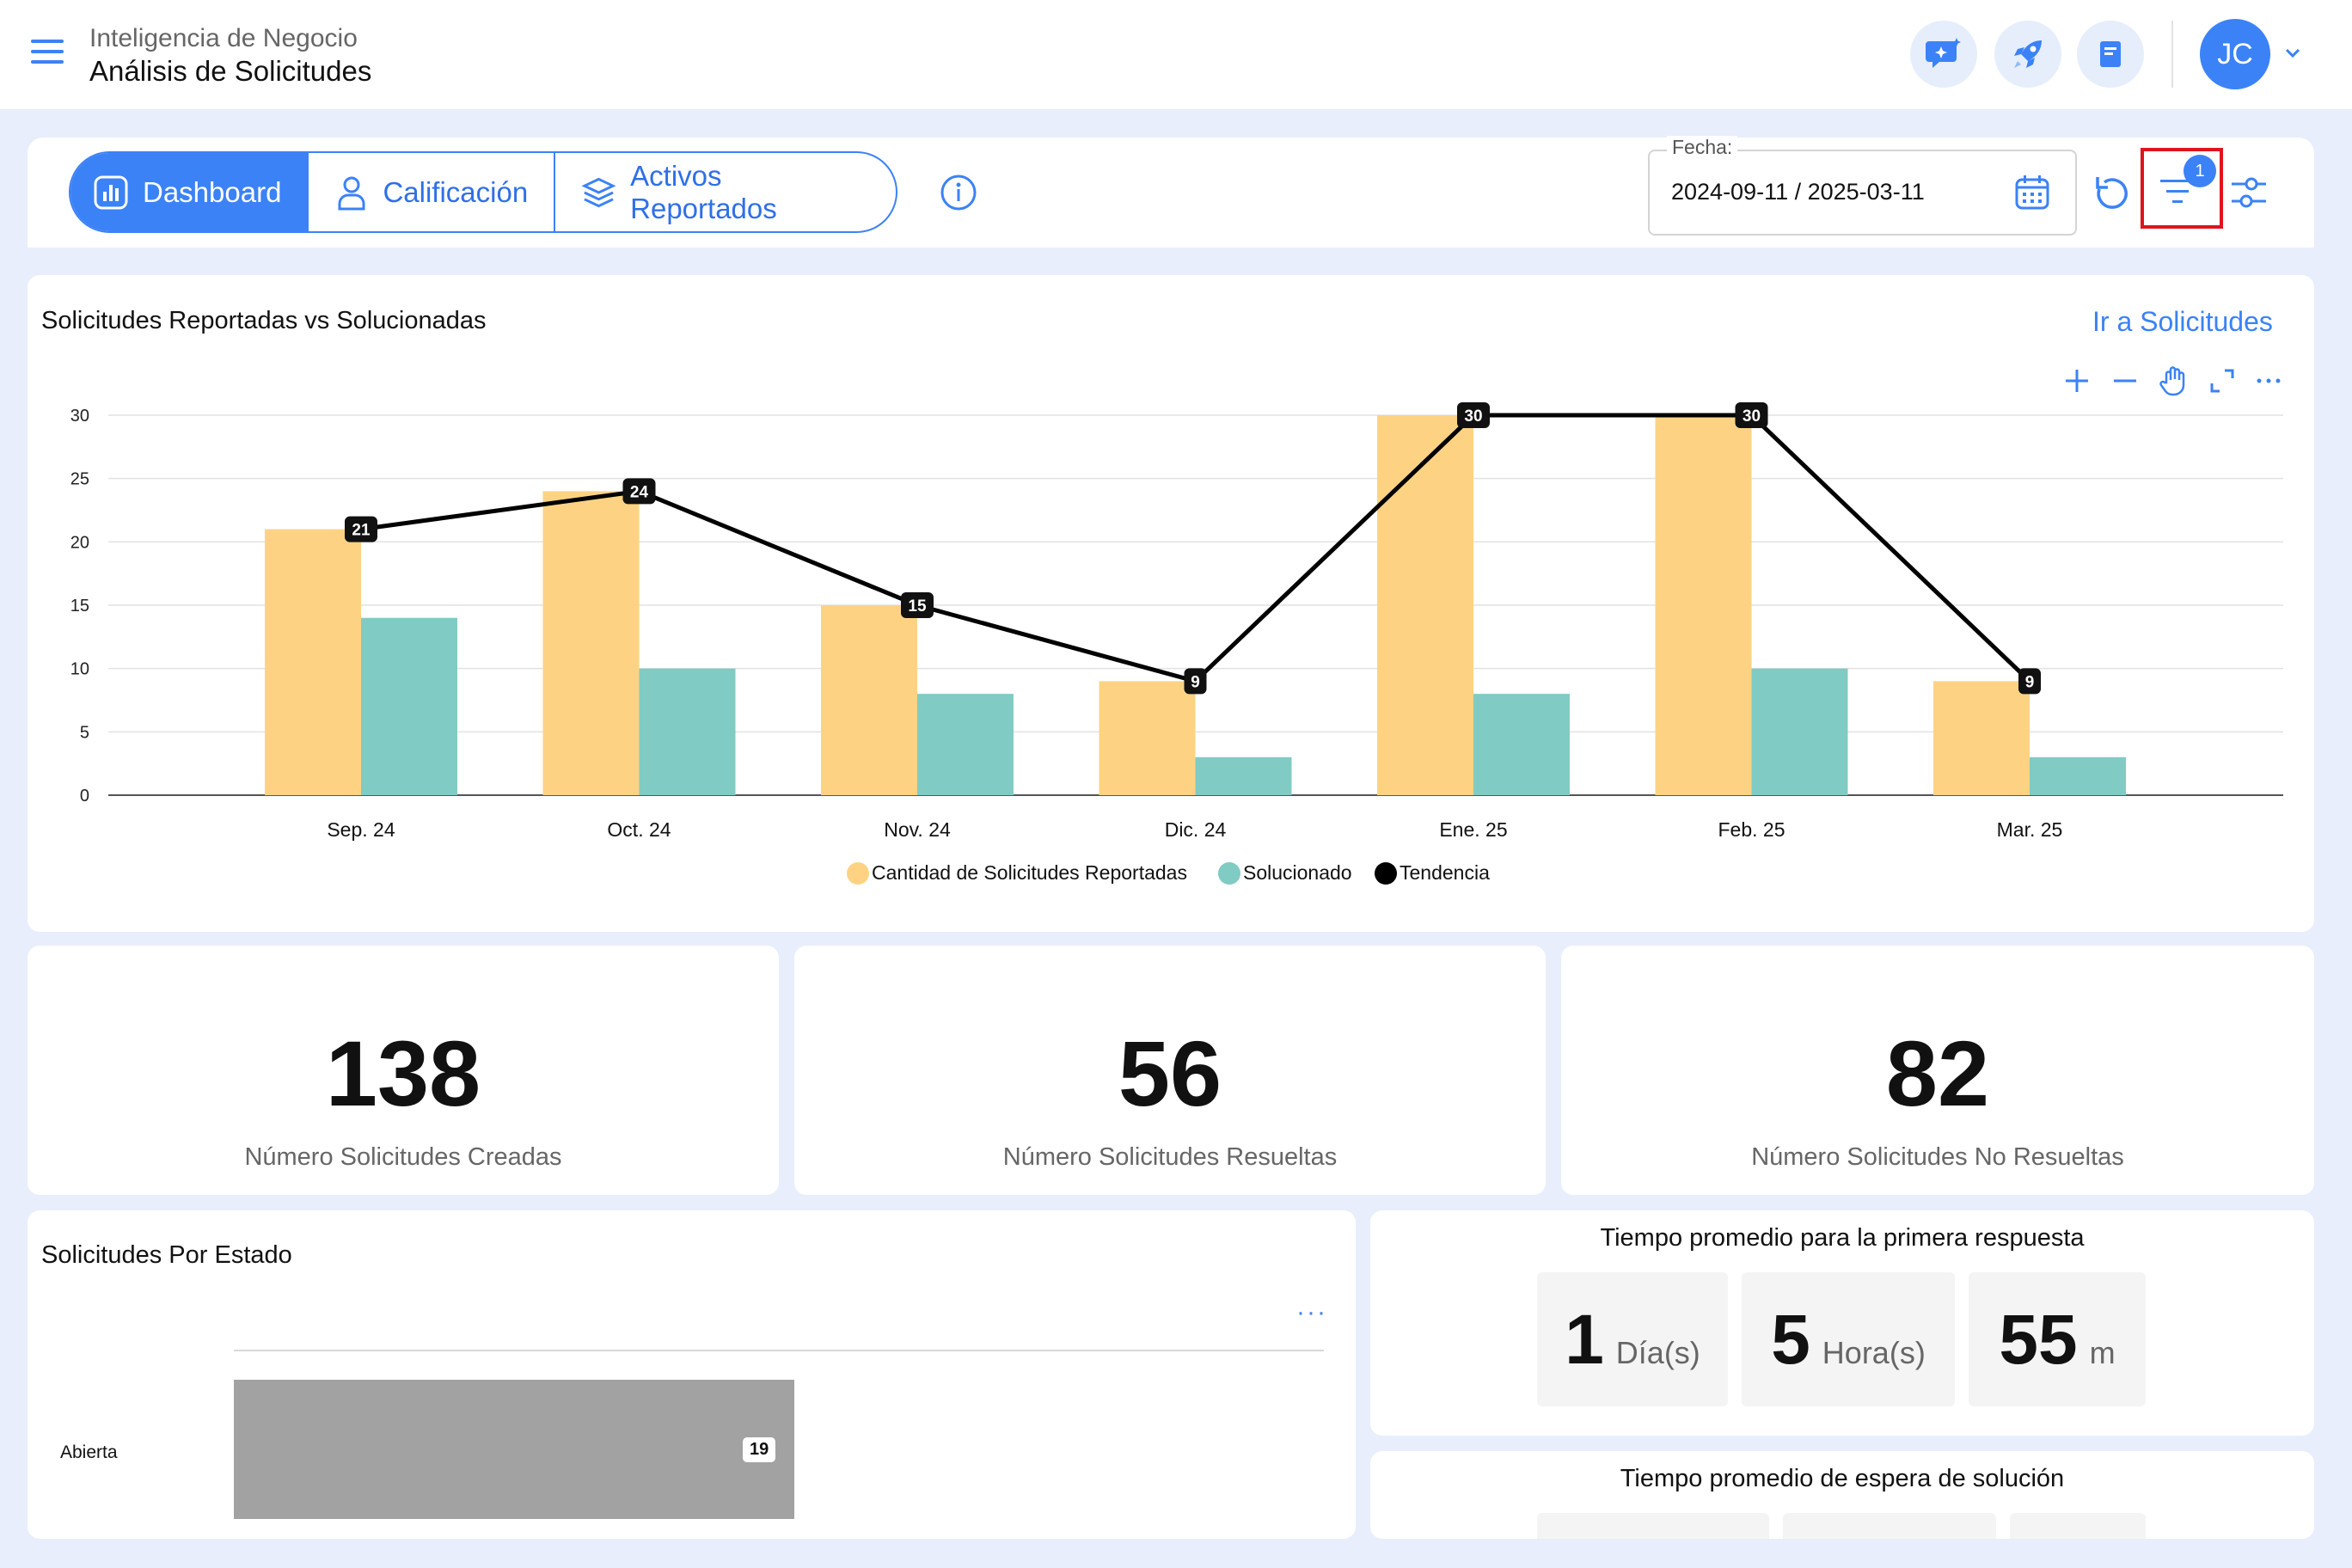  Describe the element at coordinates (2200, 171) in the screenshot. I see `filter-count-badge: 1` at that location.